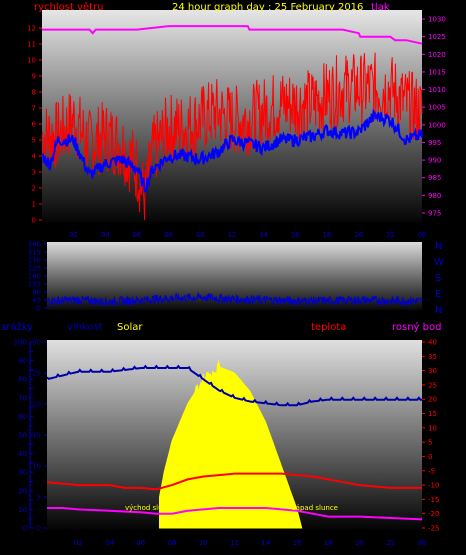  What do you see at coordinates (438, 294) in the screenshot?
I see `compass-label-e: E` at bounding box center [438, 294].